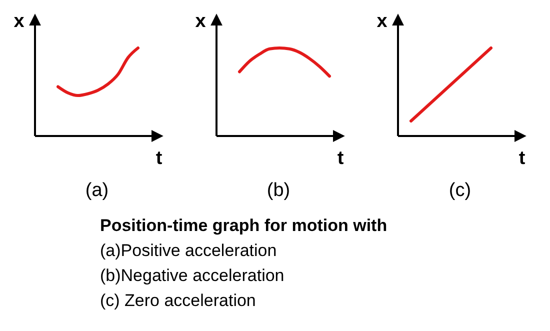 The width and height of the screenshot is (550, 331). I want to click on text: Position-time graph for motion with, so click(244, 225).